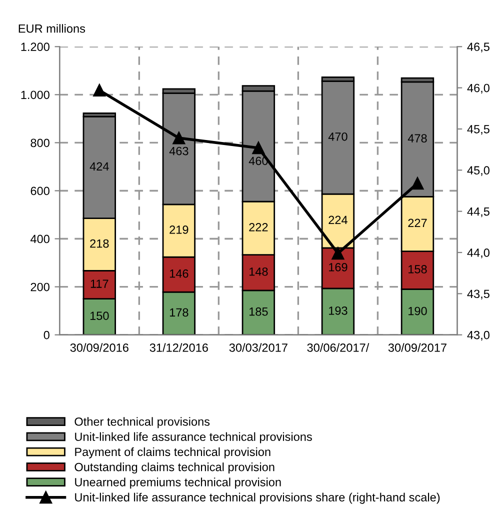 This screenshot has width=497, height=524. I want to click on data-label: 117, so click(99, 284).